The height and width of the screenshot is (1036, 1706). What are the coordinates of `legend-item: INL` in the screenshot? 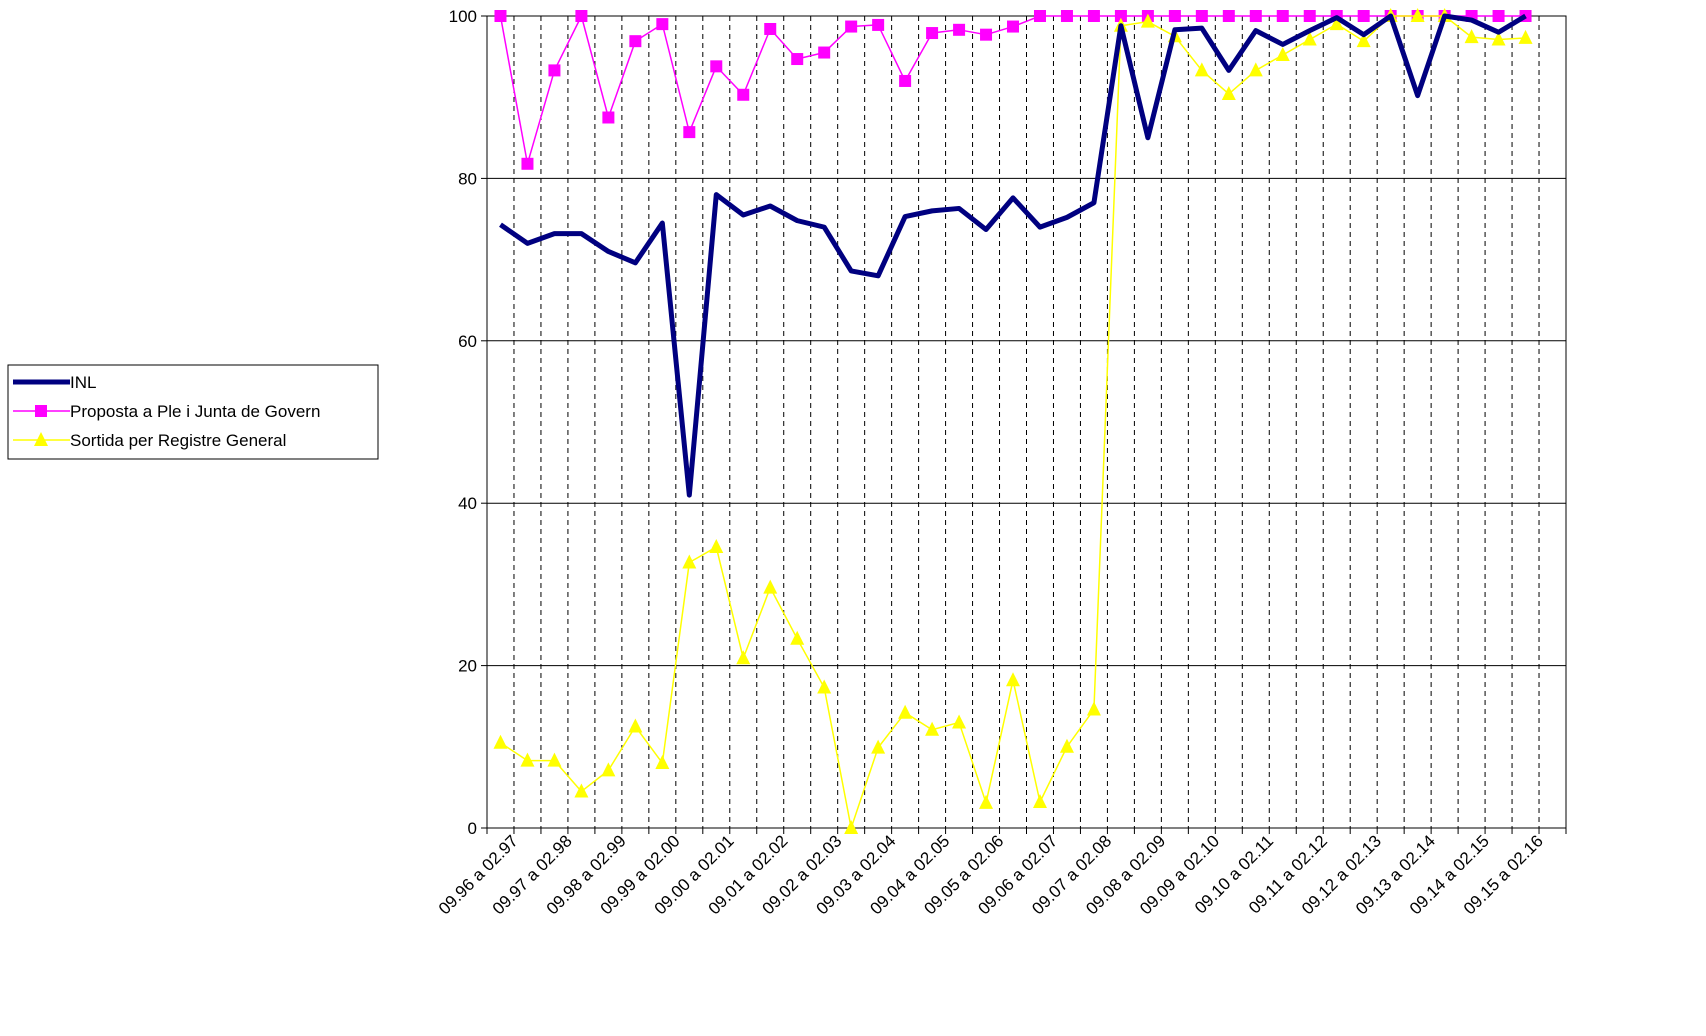 It's located at (54, 382).